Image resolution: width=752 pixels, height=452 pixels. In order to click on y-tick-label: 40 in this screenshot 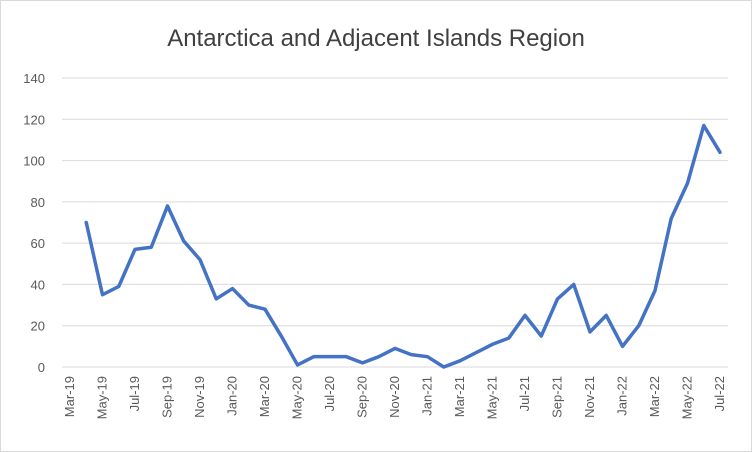, I will do `click(38, 284)`.